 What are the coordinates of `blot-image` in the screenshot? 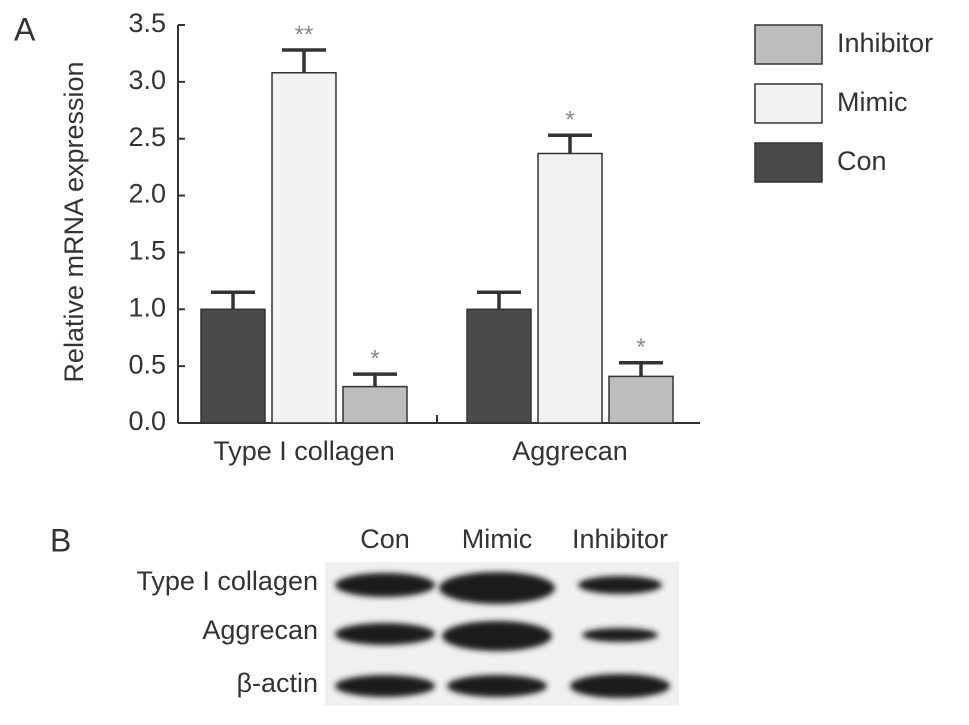 It's located at (502, 634).